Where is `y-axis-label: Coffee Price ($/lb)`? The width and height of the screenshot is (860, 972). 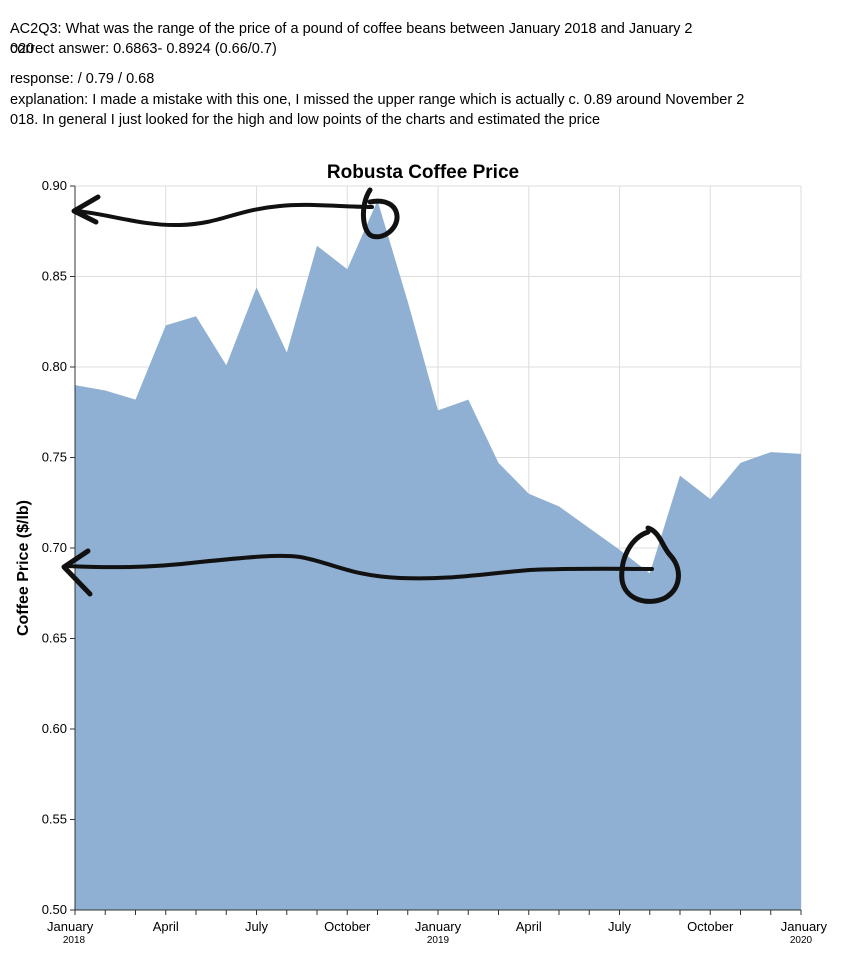 y-axis-label: Coffee Price ($/lb) is located at coordinates (23, 568).